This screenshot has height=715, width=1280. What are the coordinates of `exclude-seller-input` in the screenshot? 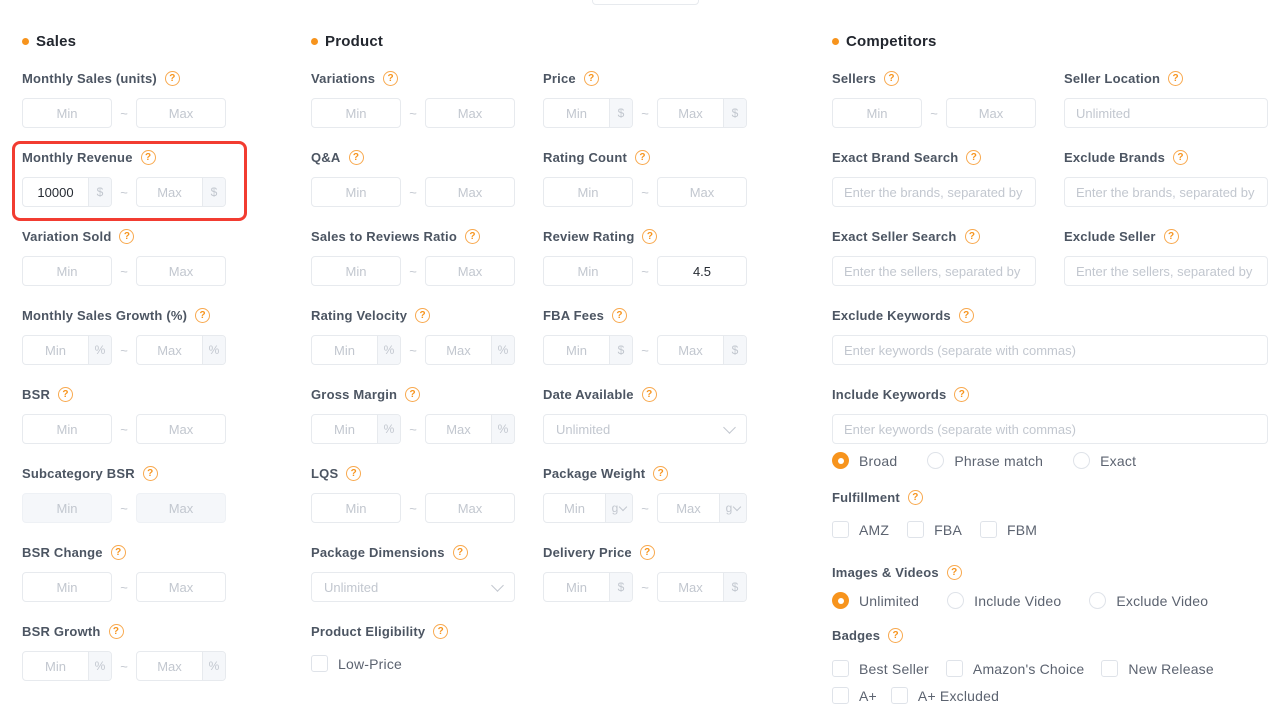 It's located at (1166, 271).